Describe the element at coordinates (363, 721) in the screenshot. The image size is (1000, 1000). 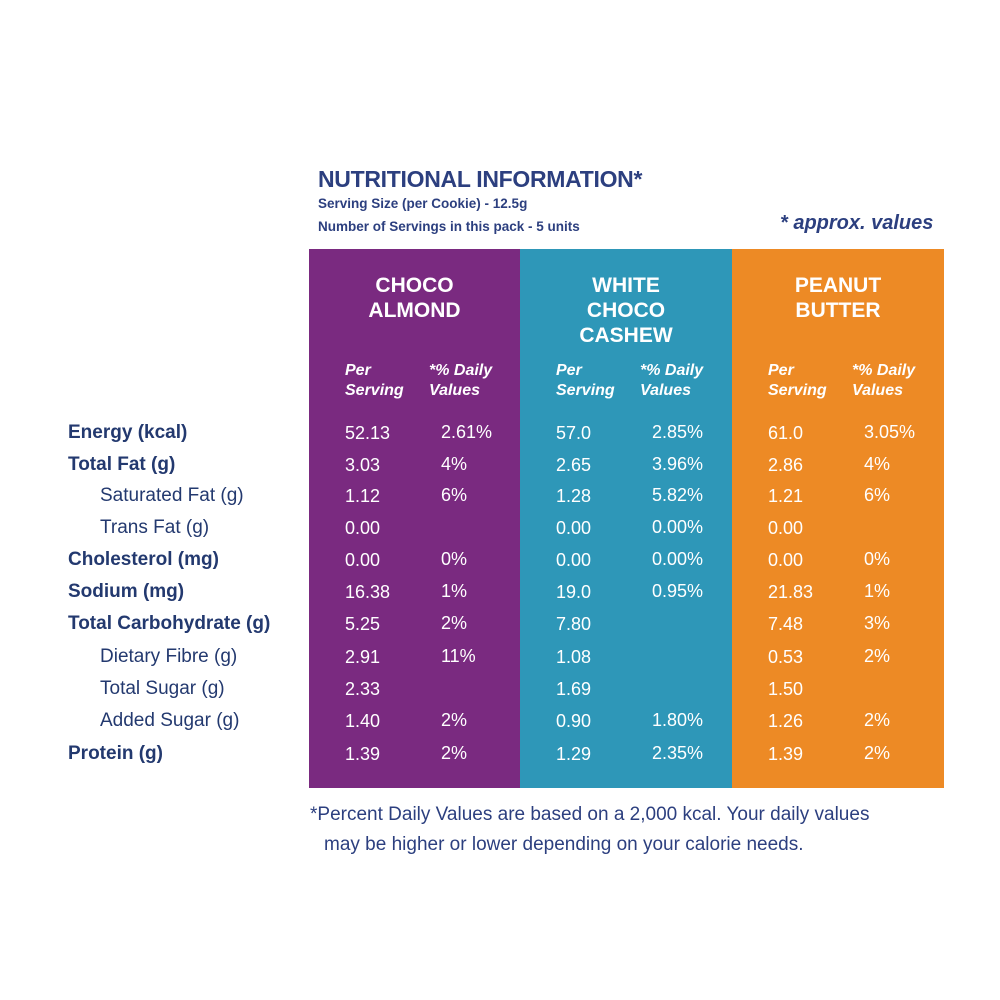
I see `per-serving-value: 1.40` at that location.